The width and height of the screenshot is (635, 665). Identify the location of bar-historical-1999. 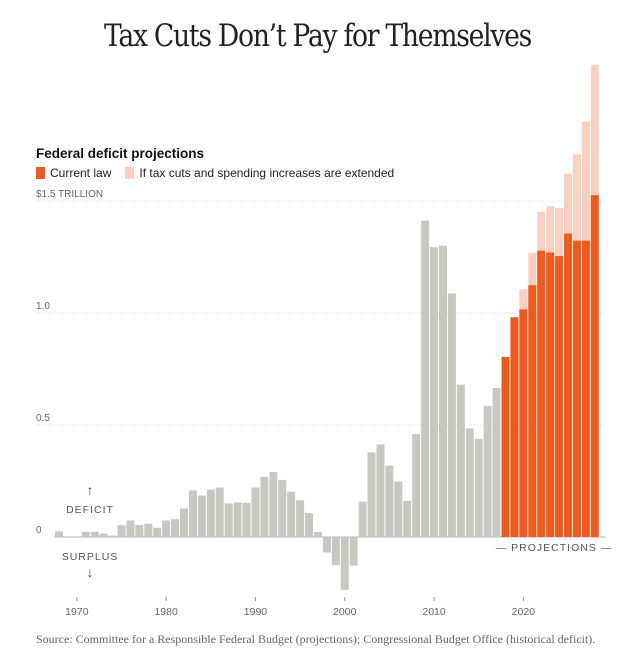
(335, 551).